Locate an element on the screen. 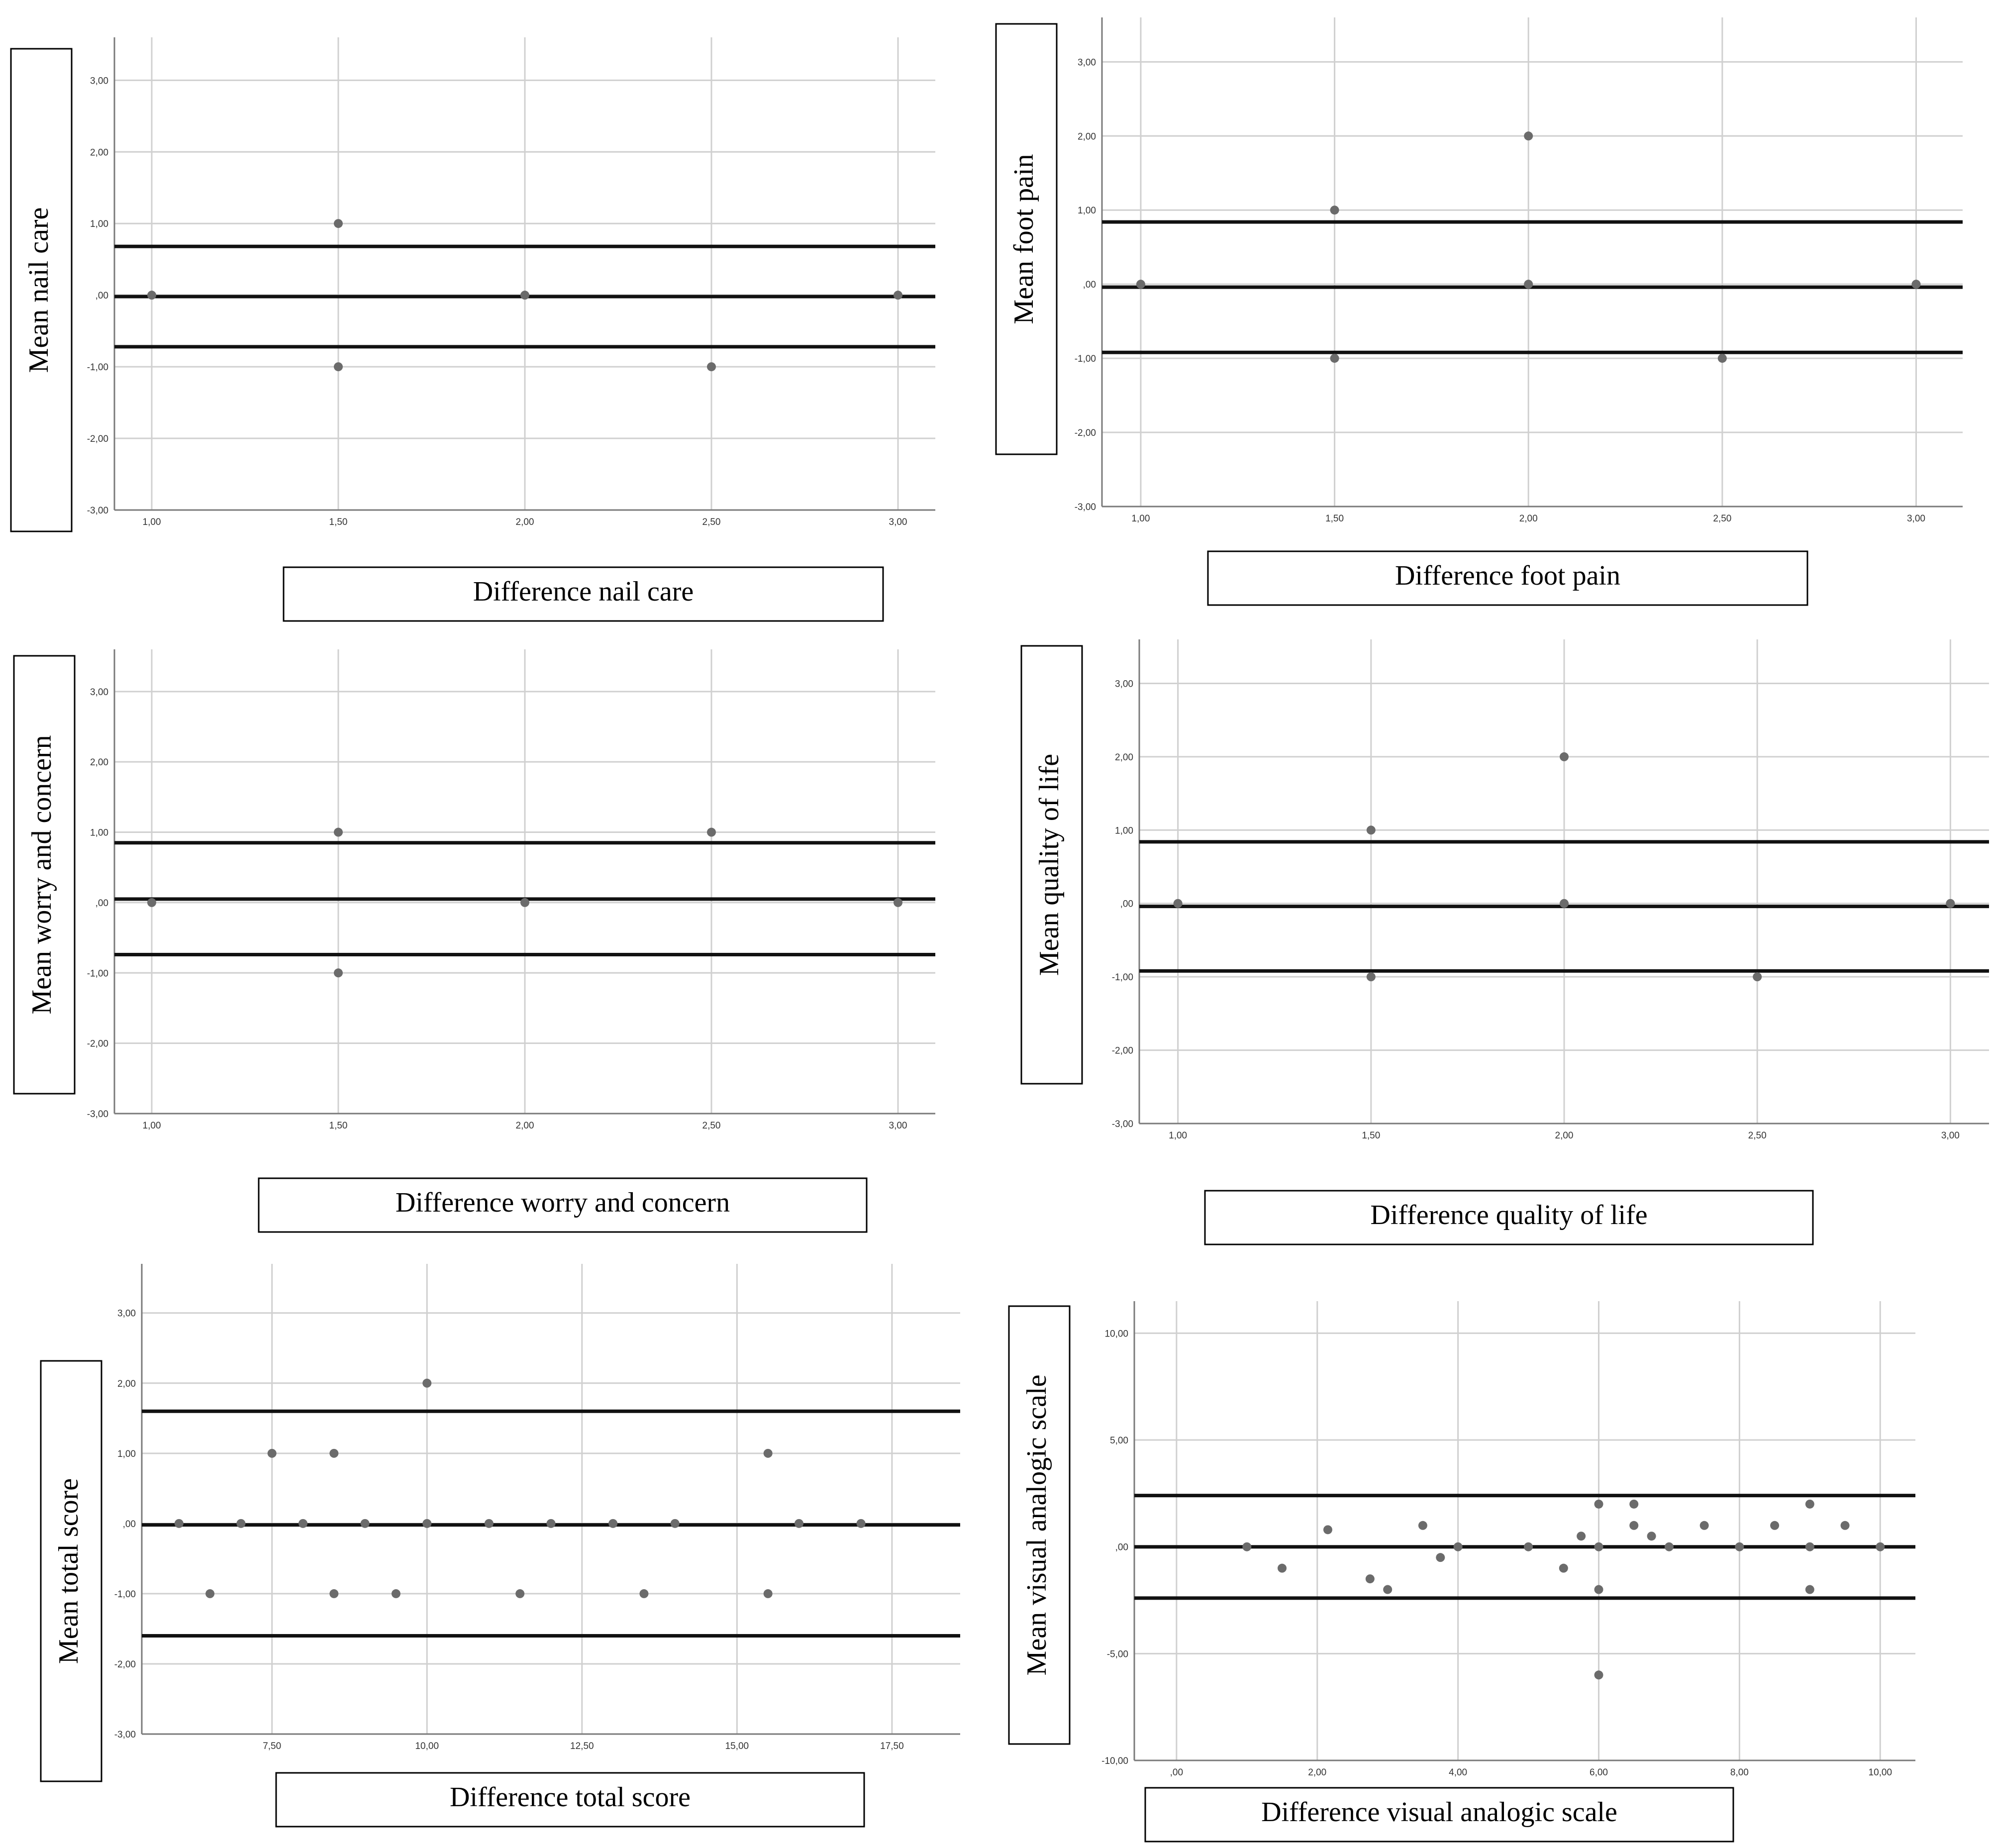  y-tick-label: -10,00 is located at coordinates (1114, 1761).